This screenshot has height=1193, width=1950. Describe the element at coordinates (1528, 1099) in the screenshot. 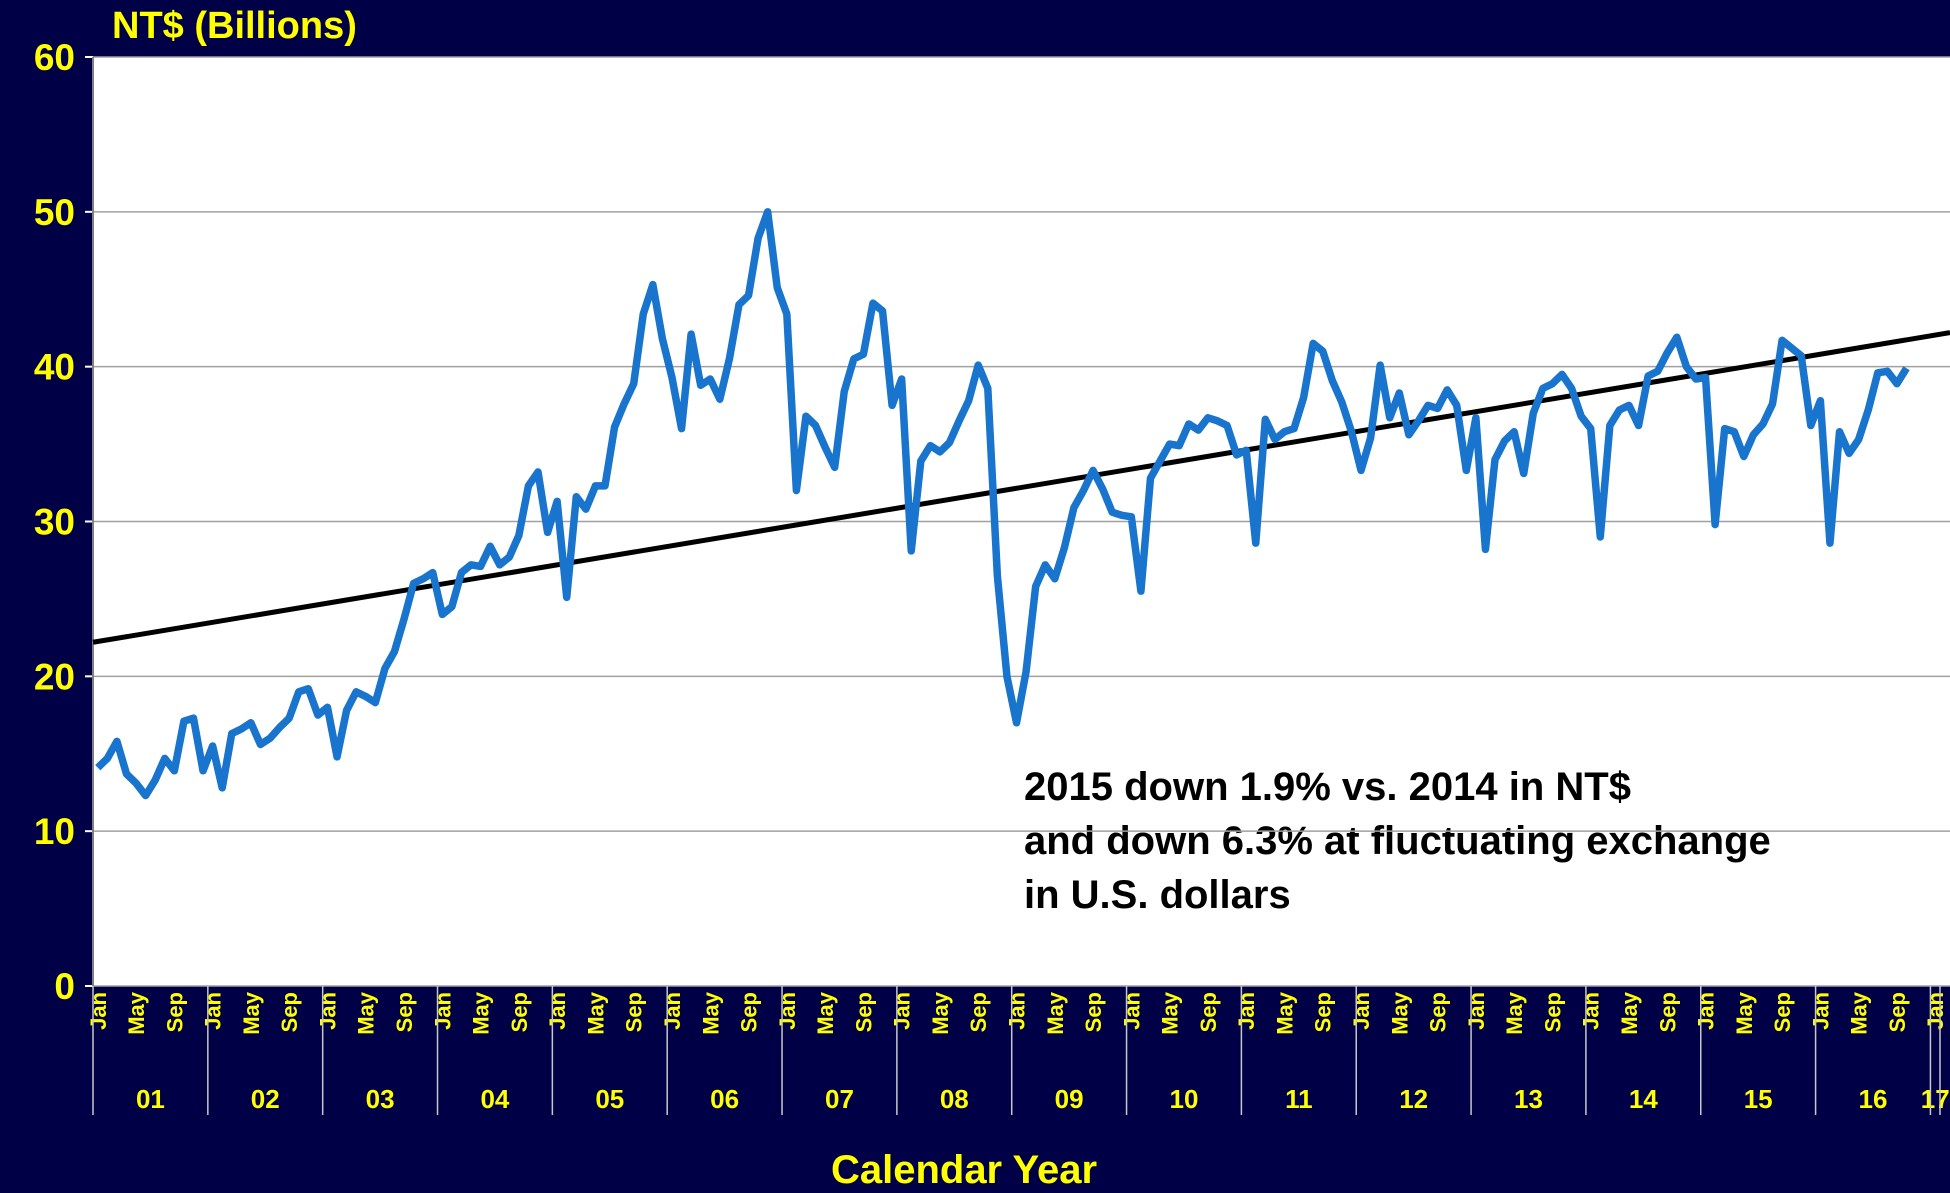

I see `year-label: 13` at that location.